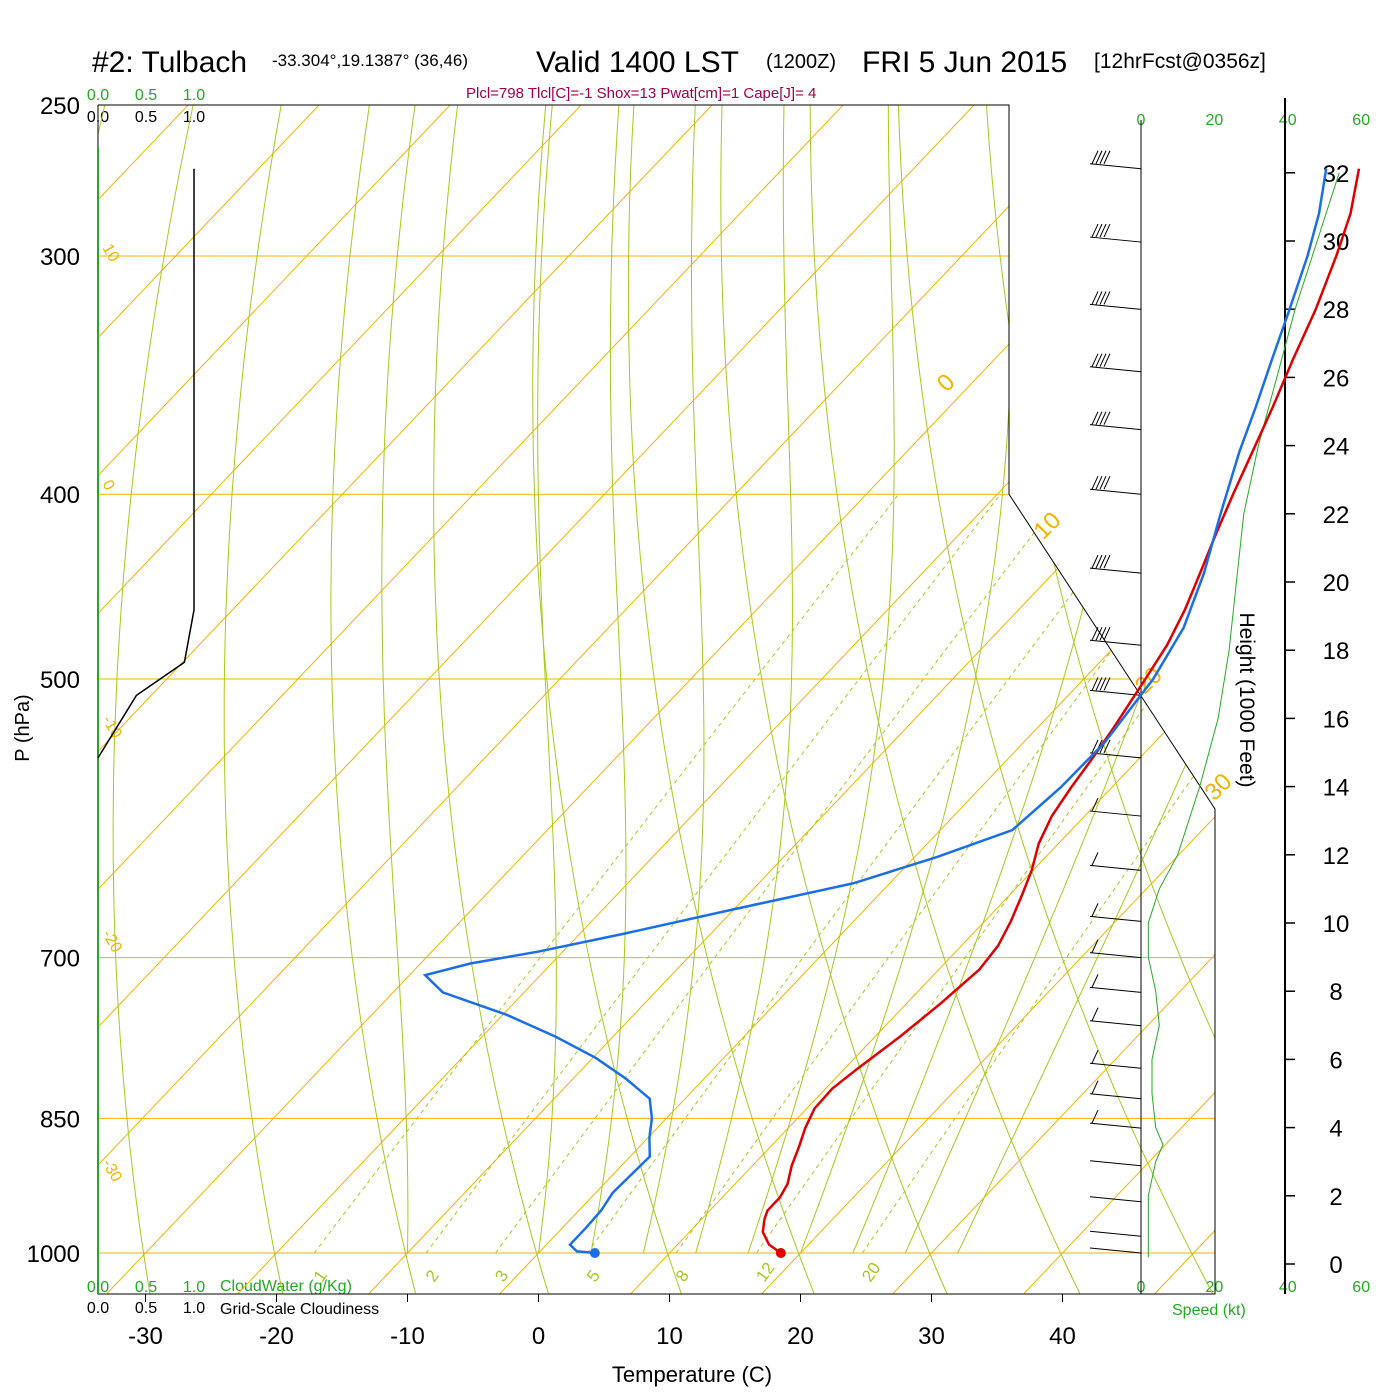 The height and width of the screenshot is (1400, 1400). Describe the element at coordinates (53, 1254) in the screenshot. I see `pressure-tick-label: 1000` at that location.